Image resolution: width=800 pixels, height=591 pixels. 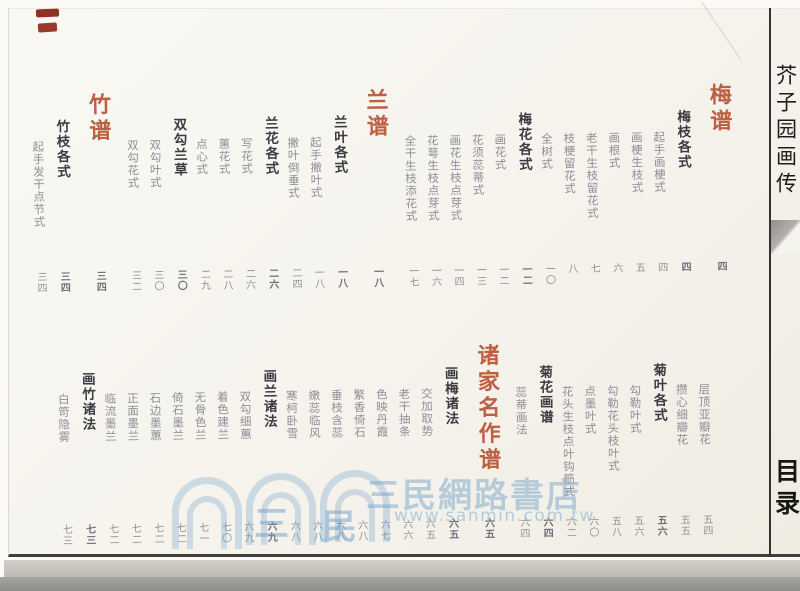 I want to click on toc-entry-label: 花萼生枝点芽式, so click(x=433, y=178).